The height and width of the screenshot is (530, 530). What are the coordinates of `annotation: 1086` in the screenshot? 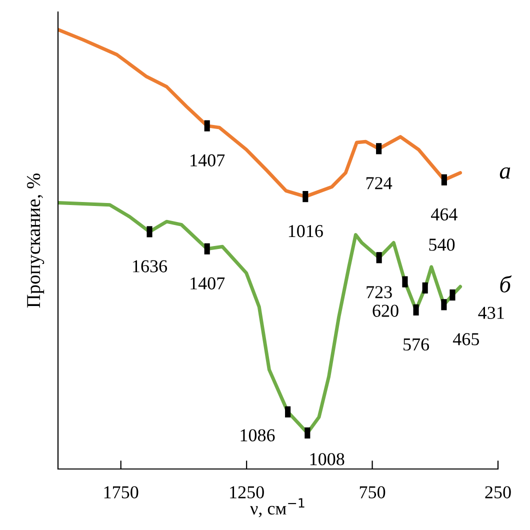 It's located at (257, 435).